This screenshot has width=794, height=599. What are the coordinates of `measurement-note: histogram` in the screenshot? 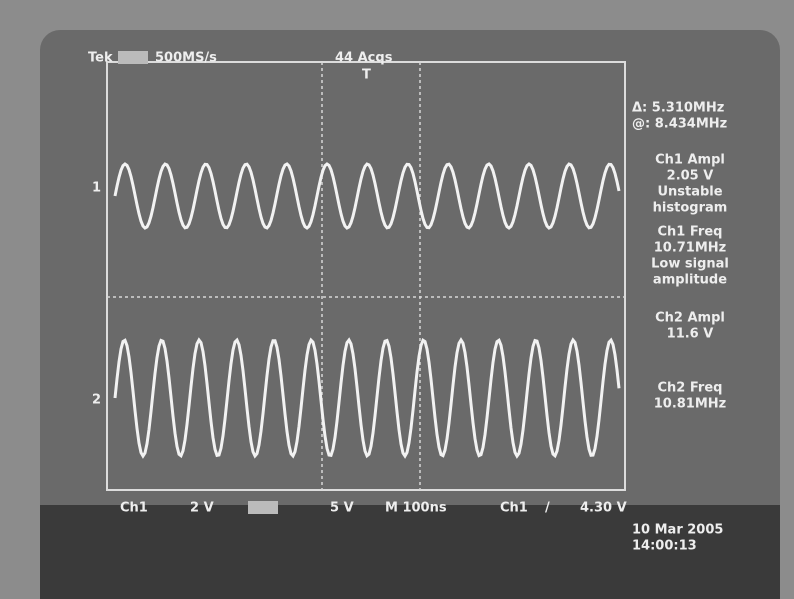 It's located at (690, 208).